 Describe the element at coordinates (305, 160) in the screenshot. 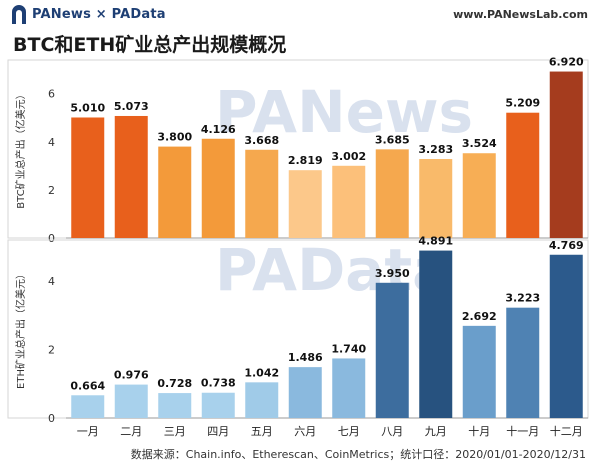

I see `bar-value-label: 2.819` at that location.